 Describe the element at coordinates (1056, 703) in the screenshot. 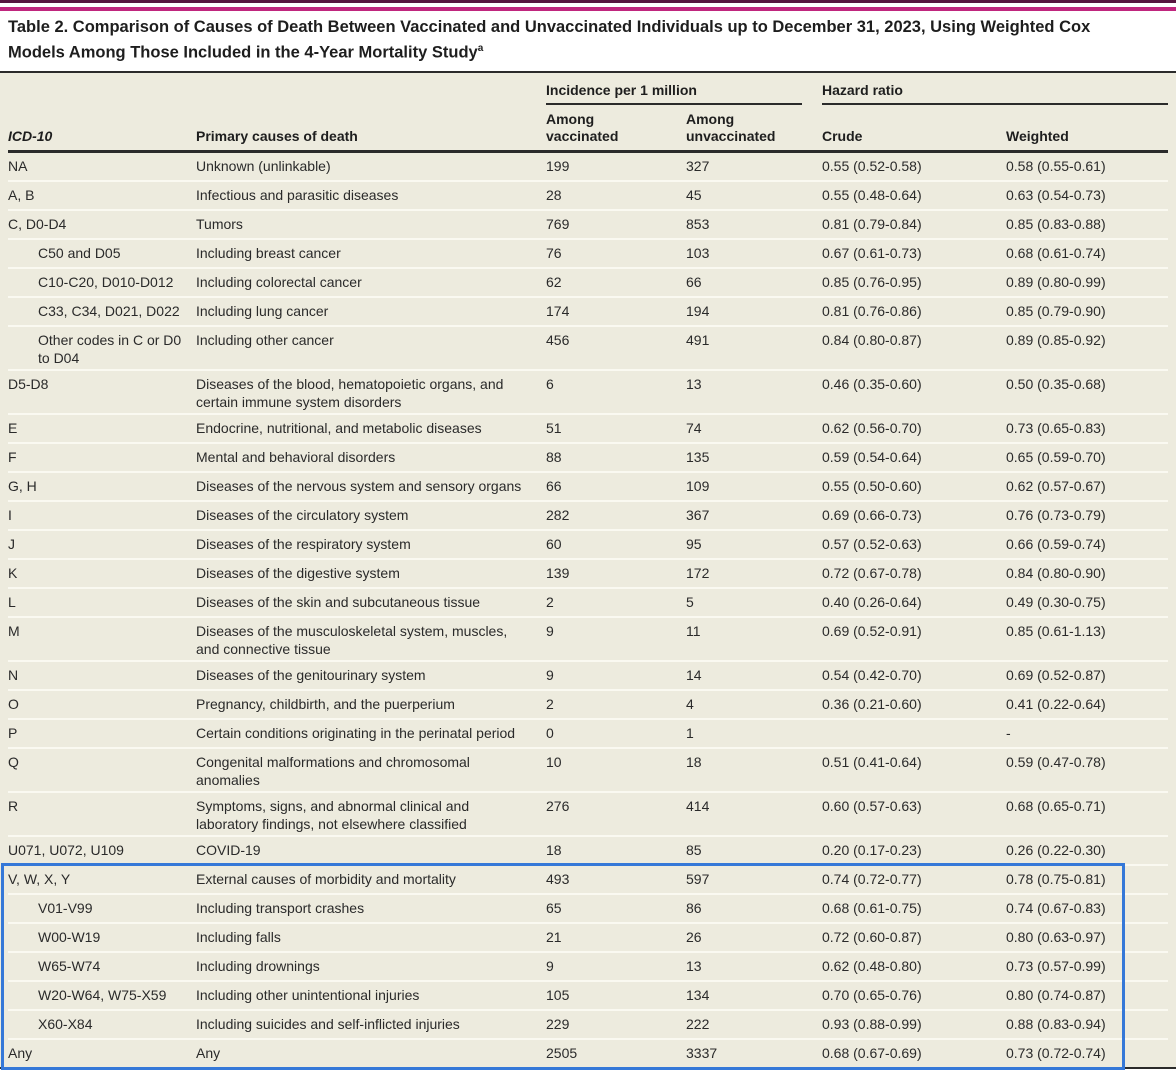

I see `cell-hazard-weighted: 0.41 (0.22-0.64)` at that location.